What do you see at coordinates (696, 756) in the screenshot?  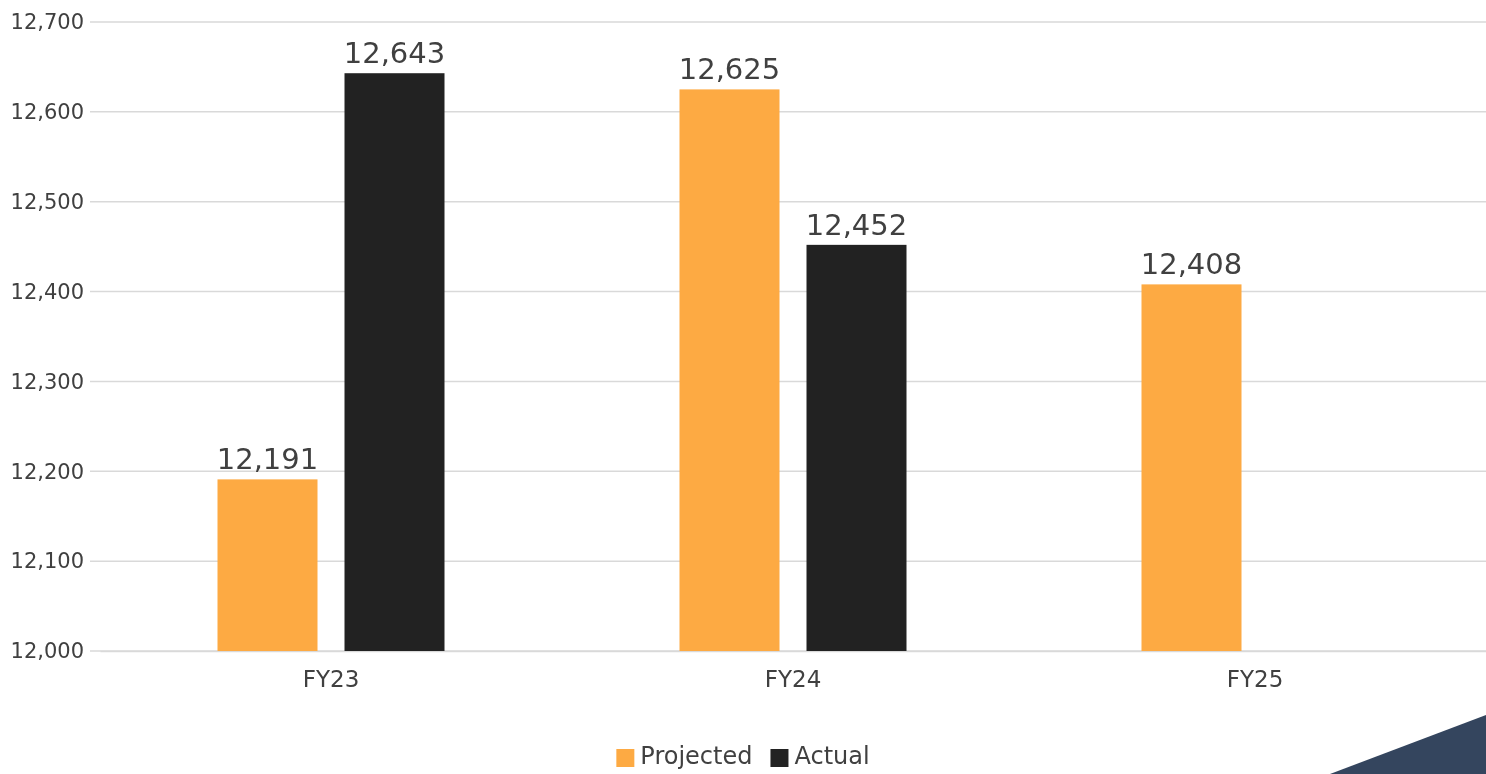 I see `legend-label: Projected` at bounding box center [696, 756].